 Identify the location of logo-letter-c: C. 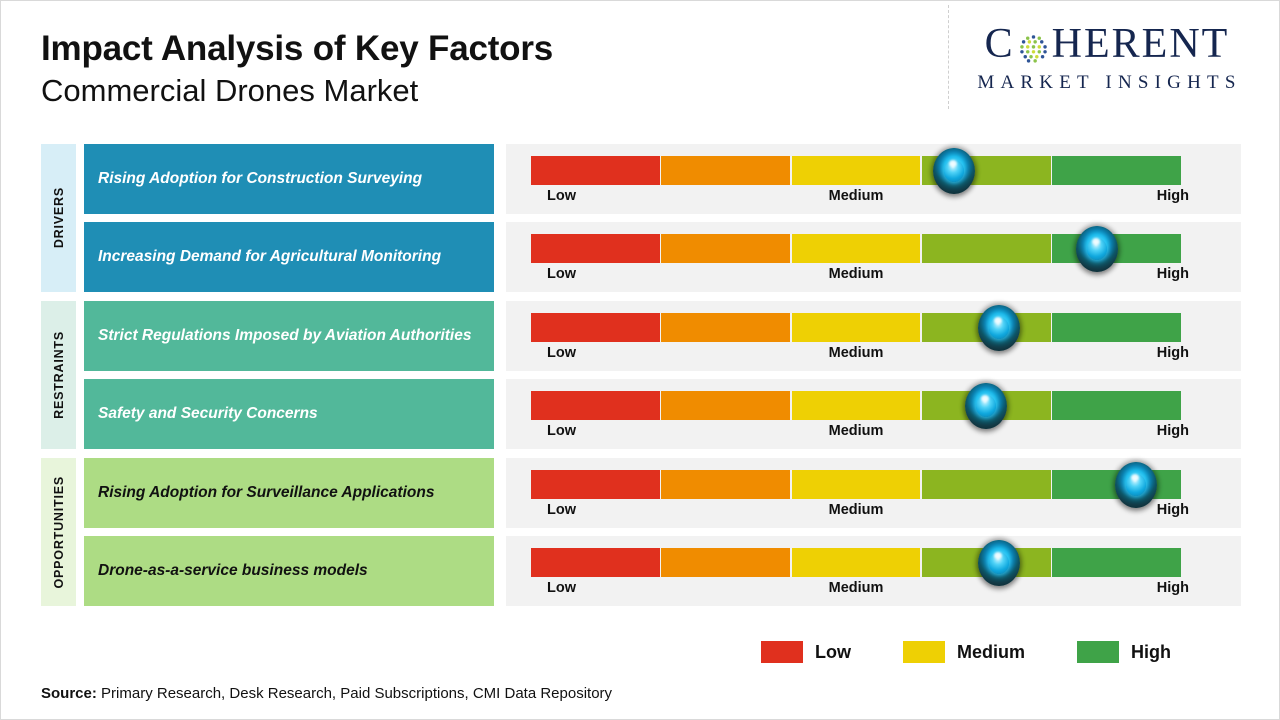
(999, 44).